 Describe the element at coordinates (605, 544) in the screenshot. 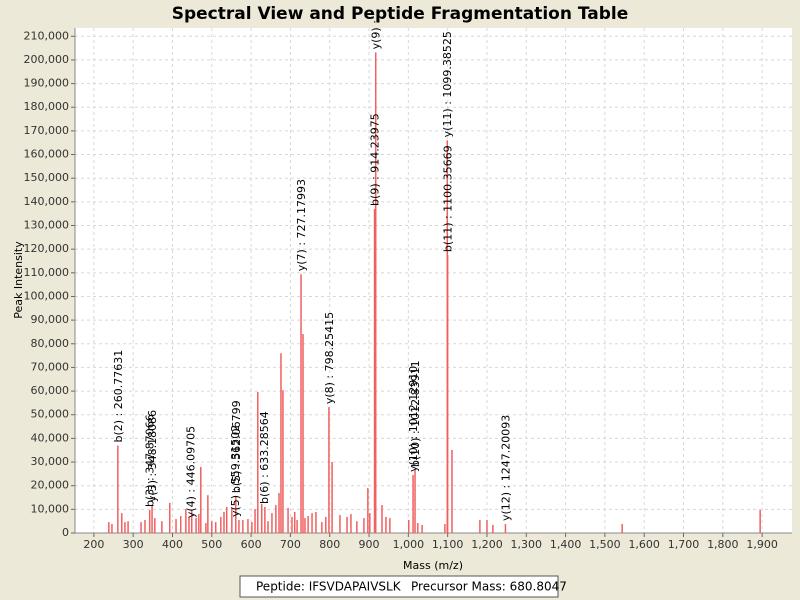

I see `x-tick-label: 1,500` at that location.